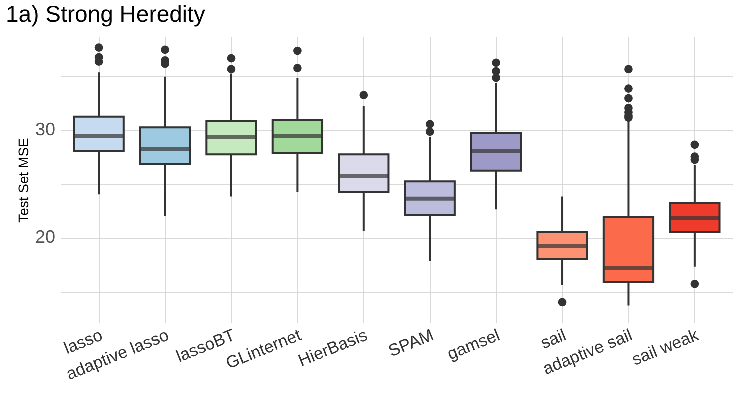 This screenshot has width=740, height=403. I want to click on x-tick-label: SPAM, so click(411, 343).